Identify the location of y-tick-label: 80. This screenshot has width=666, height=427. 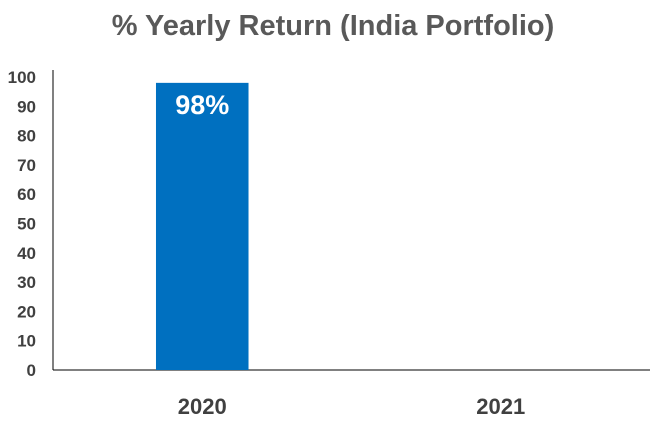
(26, 136).